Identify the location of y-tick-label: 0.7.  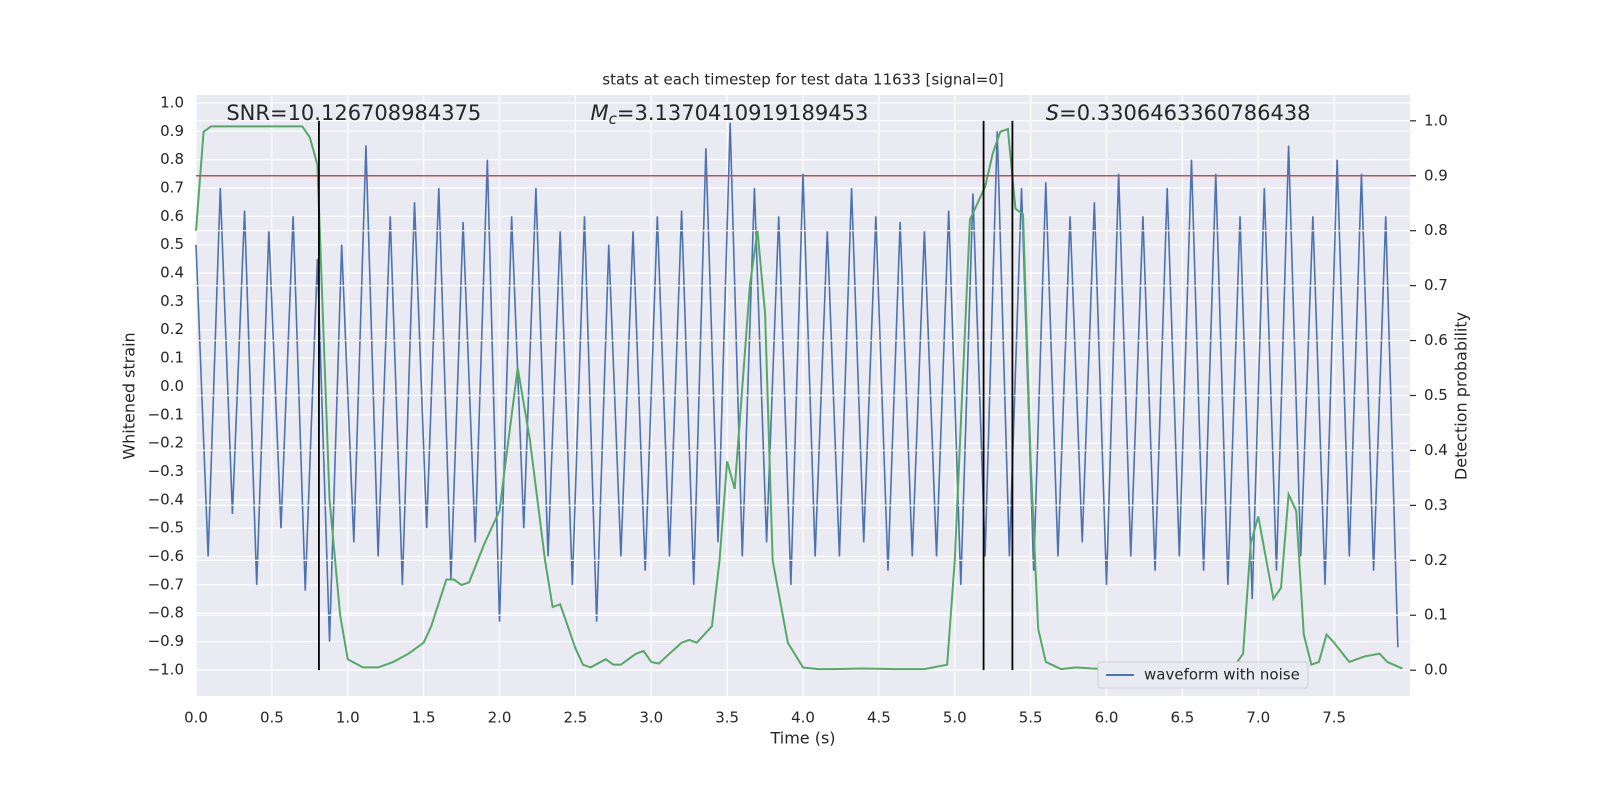
(172, 187).